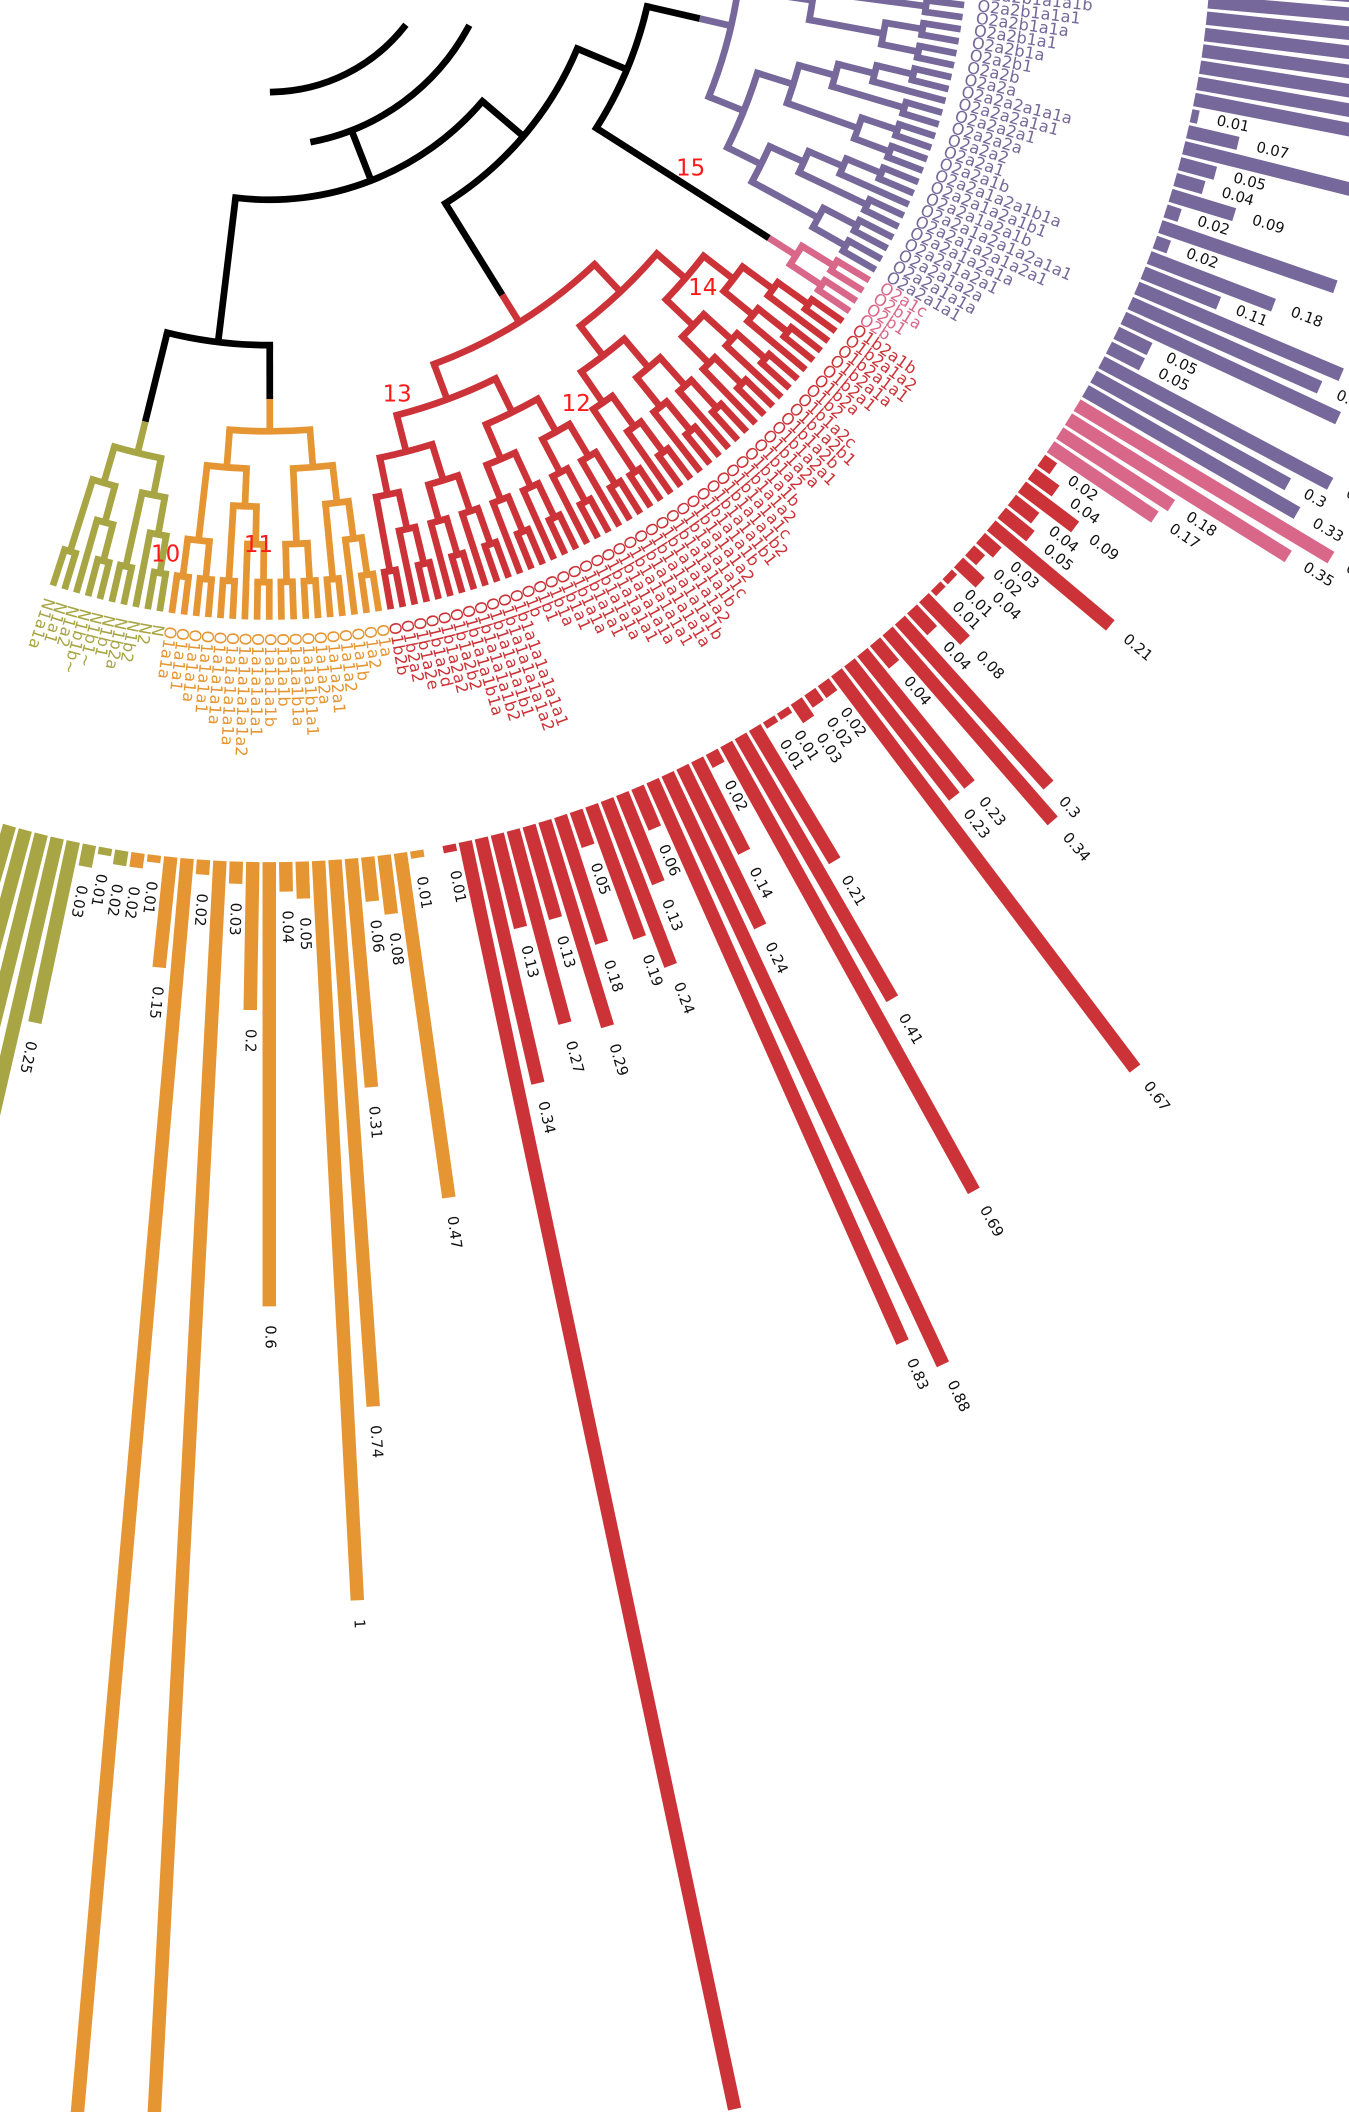 The image size is (1349, 2112). What do you see at coordinates (297, 679) in the screenshot?
I see `leaf-label: O1a1a1b1a` at bounding box center [297, 679].